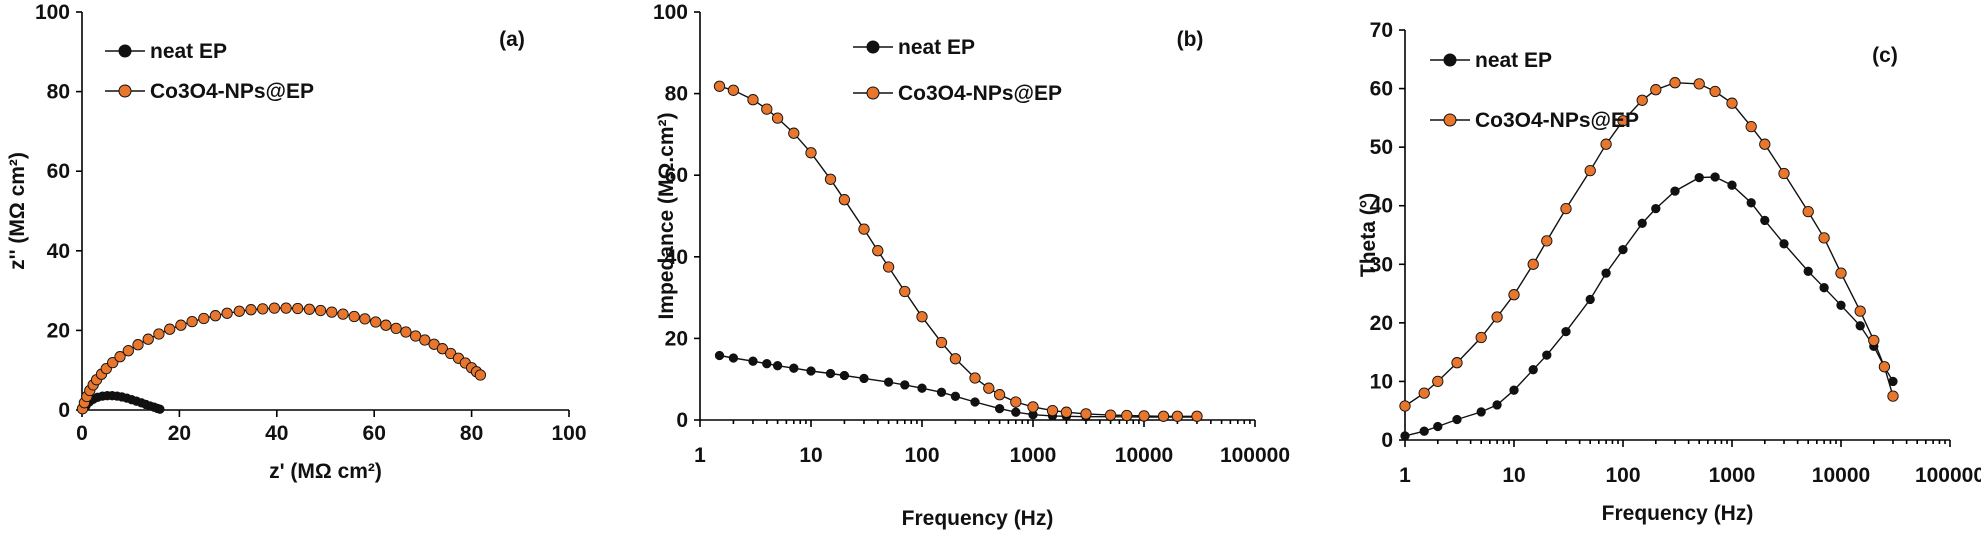 This screenshot has height=538, width=1981. What do you see at coordinates (1513, 60) in the screenshot?
I see `legend-label: neat EP` at bounding box center [1513, 60].